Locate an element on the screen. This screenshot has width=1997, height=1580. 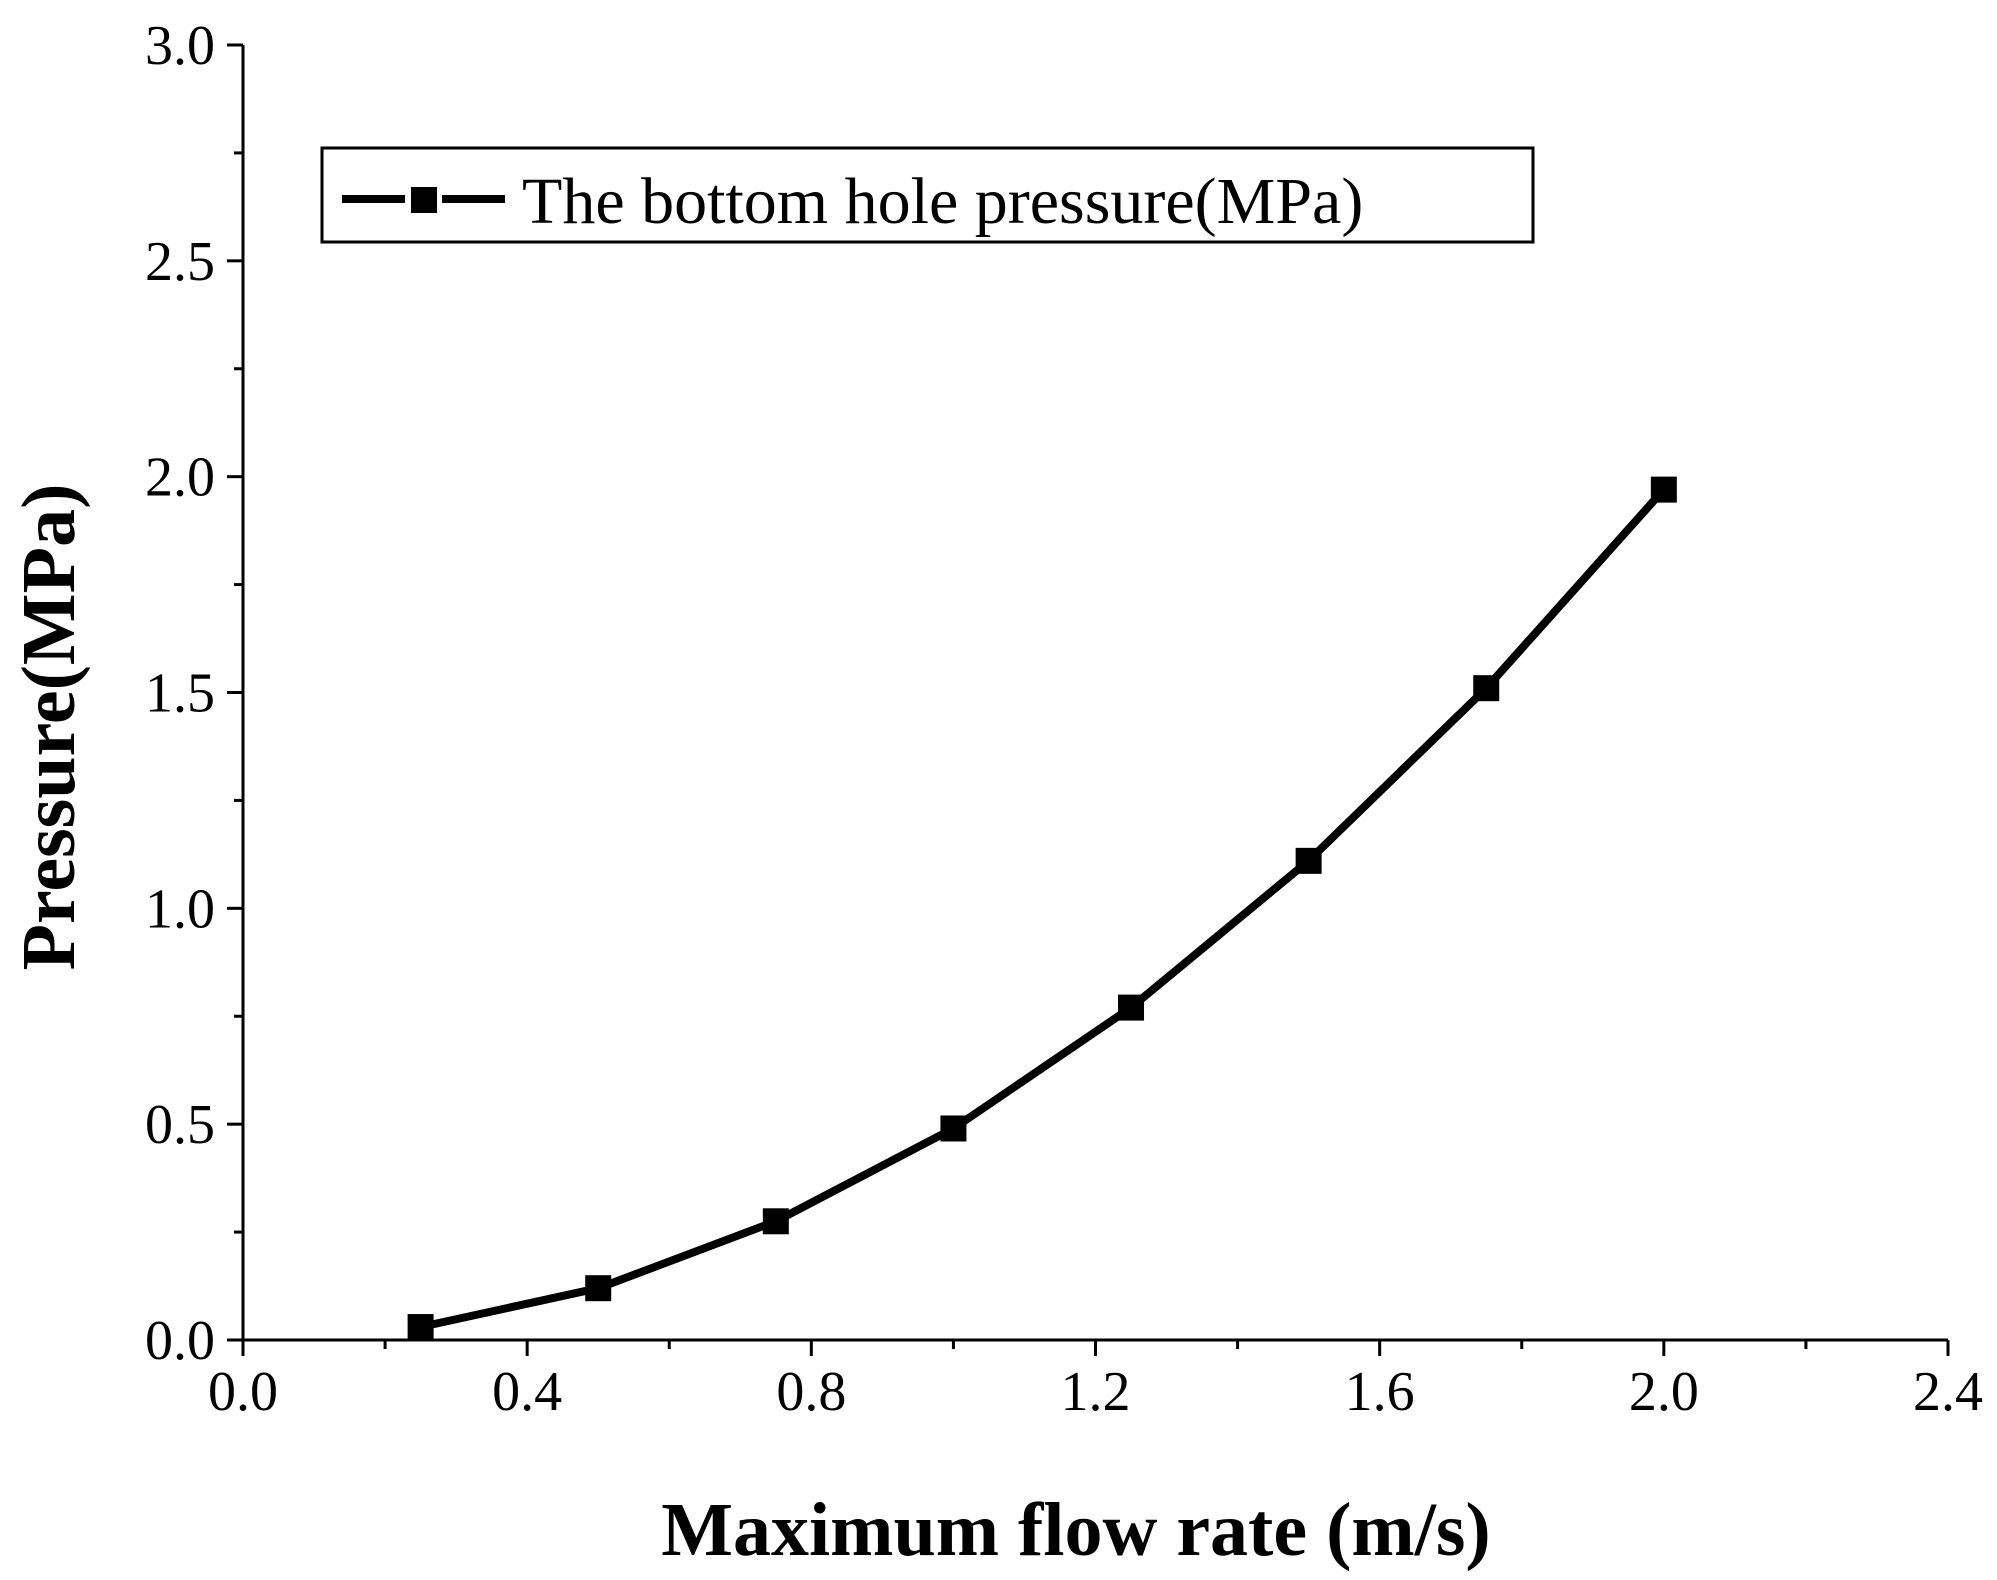
legend: The bottom hole pressure(MPa) is located at coordinates (927, 195).